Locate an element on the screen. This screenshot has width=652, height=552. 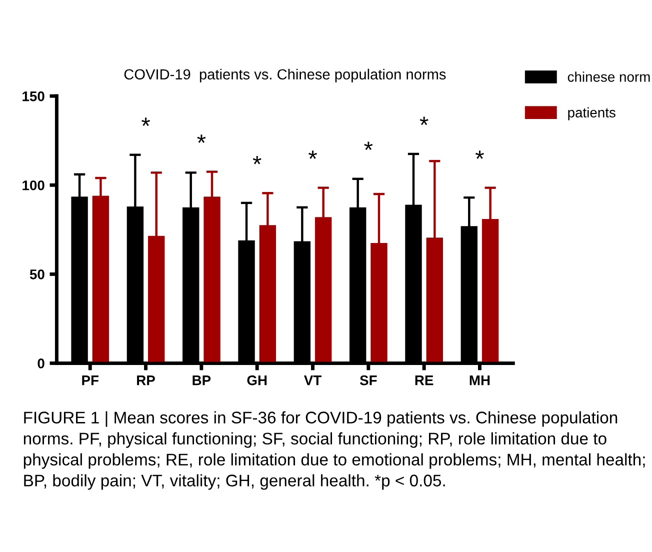
x-tick-label: RP is located at coordinates (146, 381).